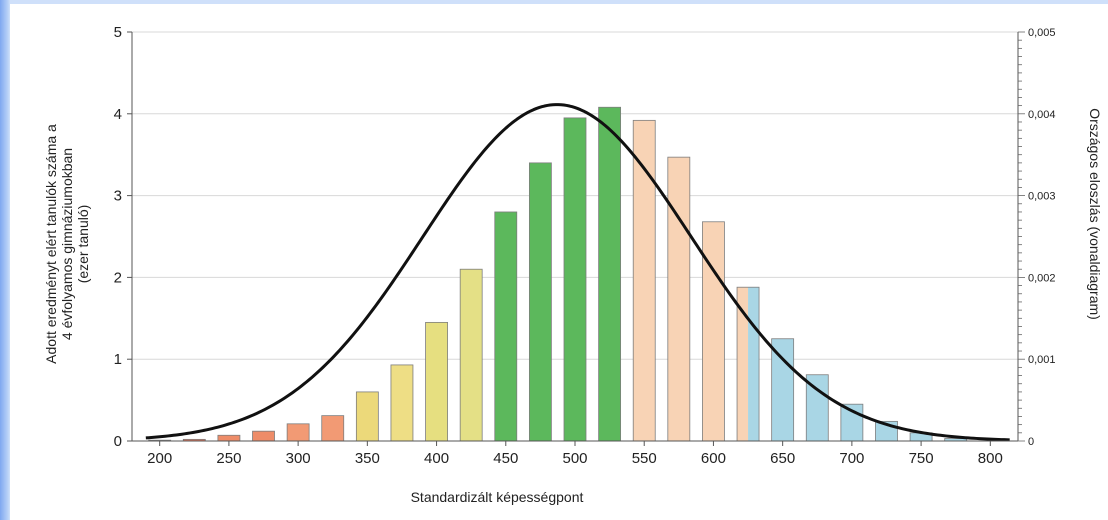 The height and width of the screenshot is (520, 1108). What do you see at coordinates (1042, 33) in the screenshot?
I see `right-y-tick-label-5: 0,005` at bounding box center [1042, 33].